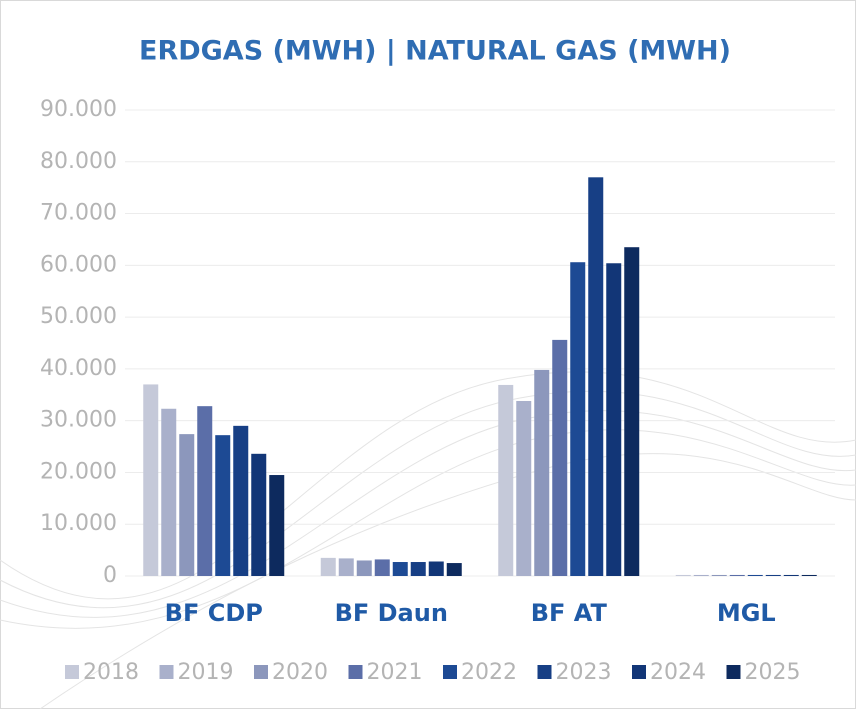 Image resolution: width=856 pixels, height=709 pixels. What do you see at coordinates (78, 523) in the screenshot?
I see `y-tick-label: 10.000` at bounding box center [78, 523].